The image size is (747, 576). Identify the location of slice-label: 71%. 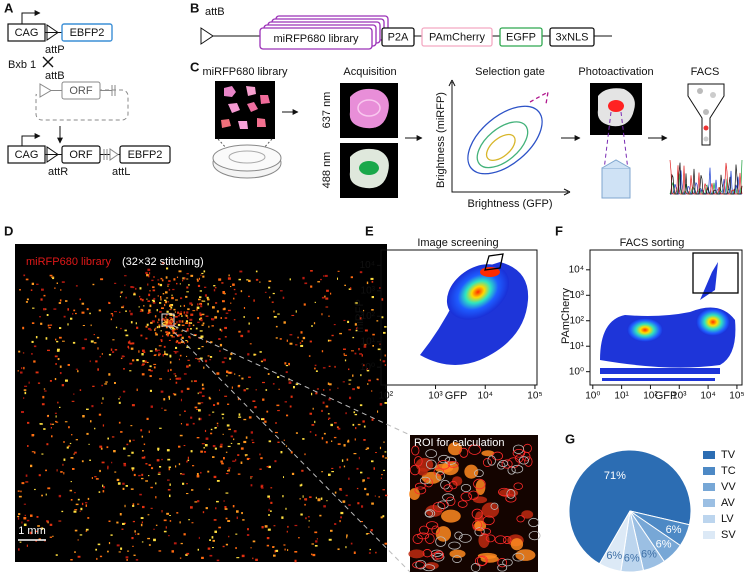
(615, 476).